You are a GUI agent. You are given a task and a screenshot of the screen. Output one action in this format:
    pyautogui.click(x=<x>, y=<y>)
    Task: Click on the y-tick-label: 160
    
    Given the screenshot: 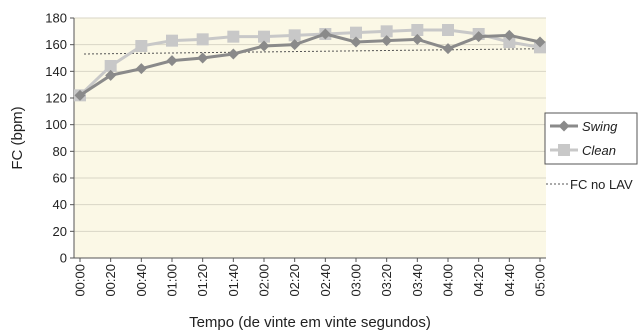 What is the action you would take?
    pyautogui.click(x=56, y=44)
    